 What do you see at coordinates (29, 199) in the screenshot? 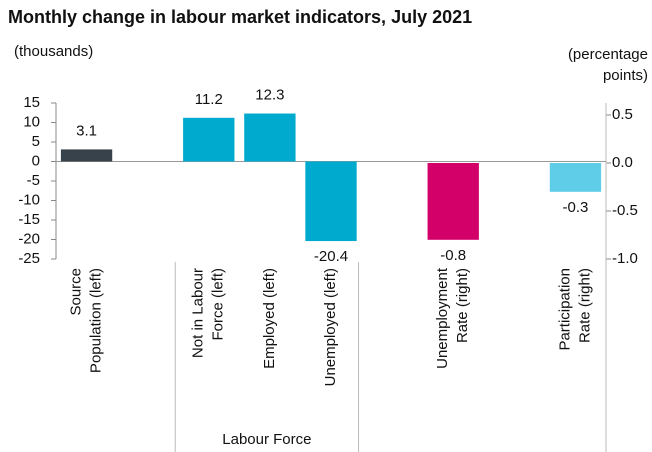
I see `y-tick-label: -10` at bounding box center [29, 199].